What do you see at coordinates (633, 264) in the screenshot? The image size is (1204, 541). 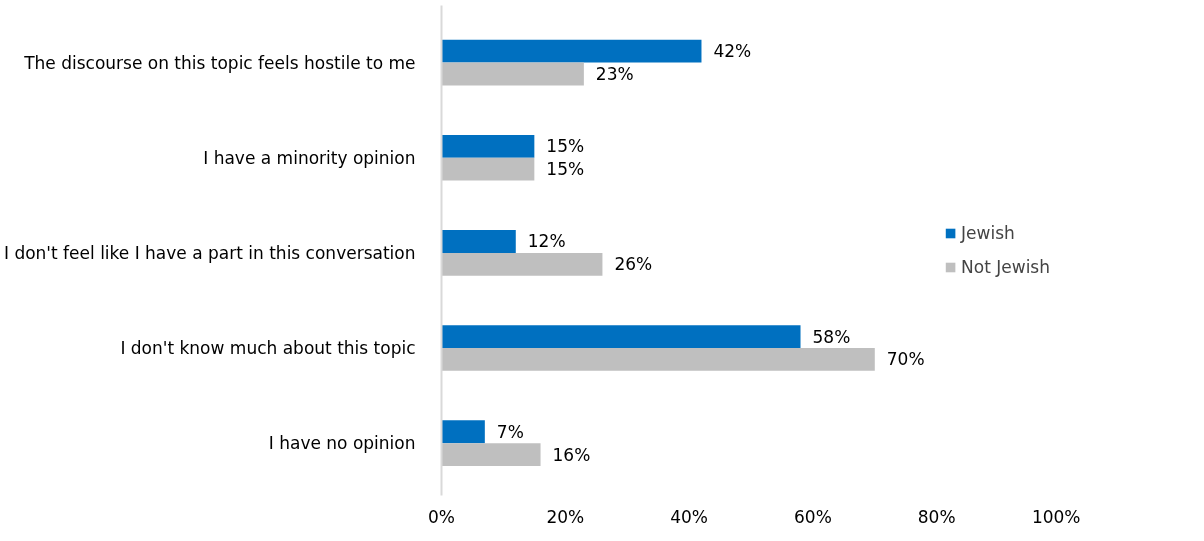 I see `data-label: 26%` at bounding box center [633, 264].